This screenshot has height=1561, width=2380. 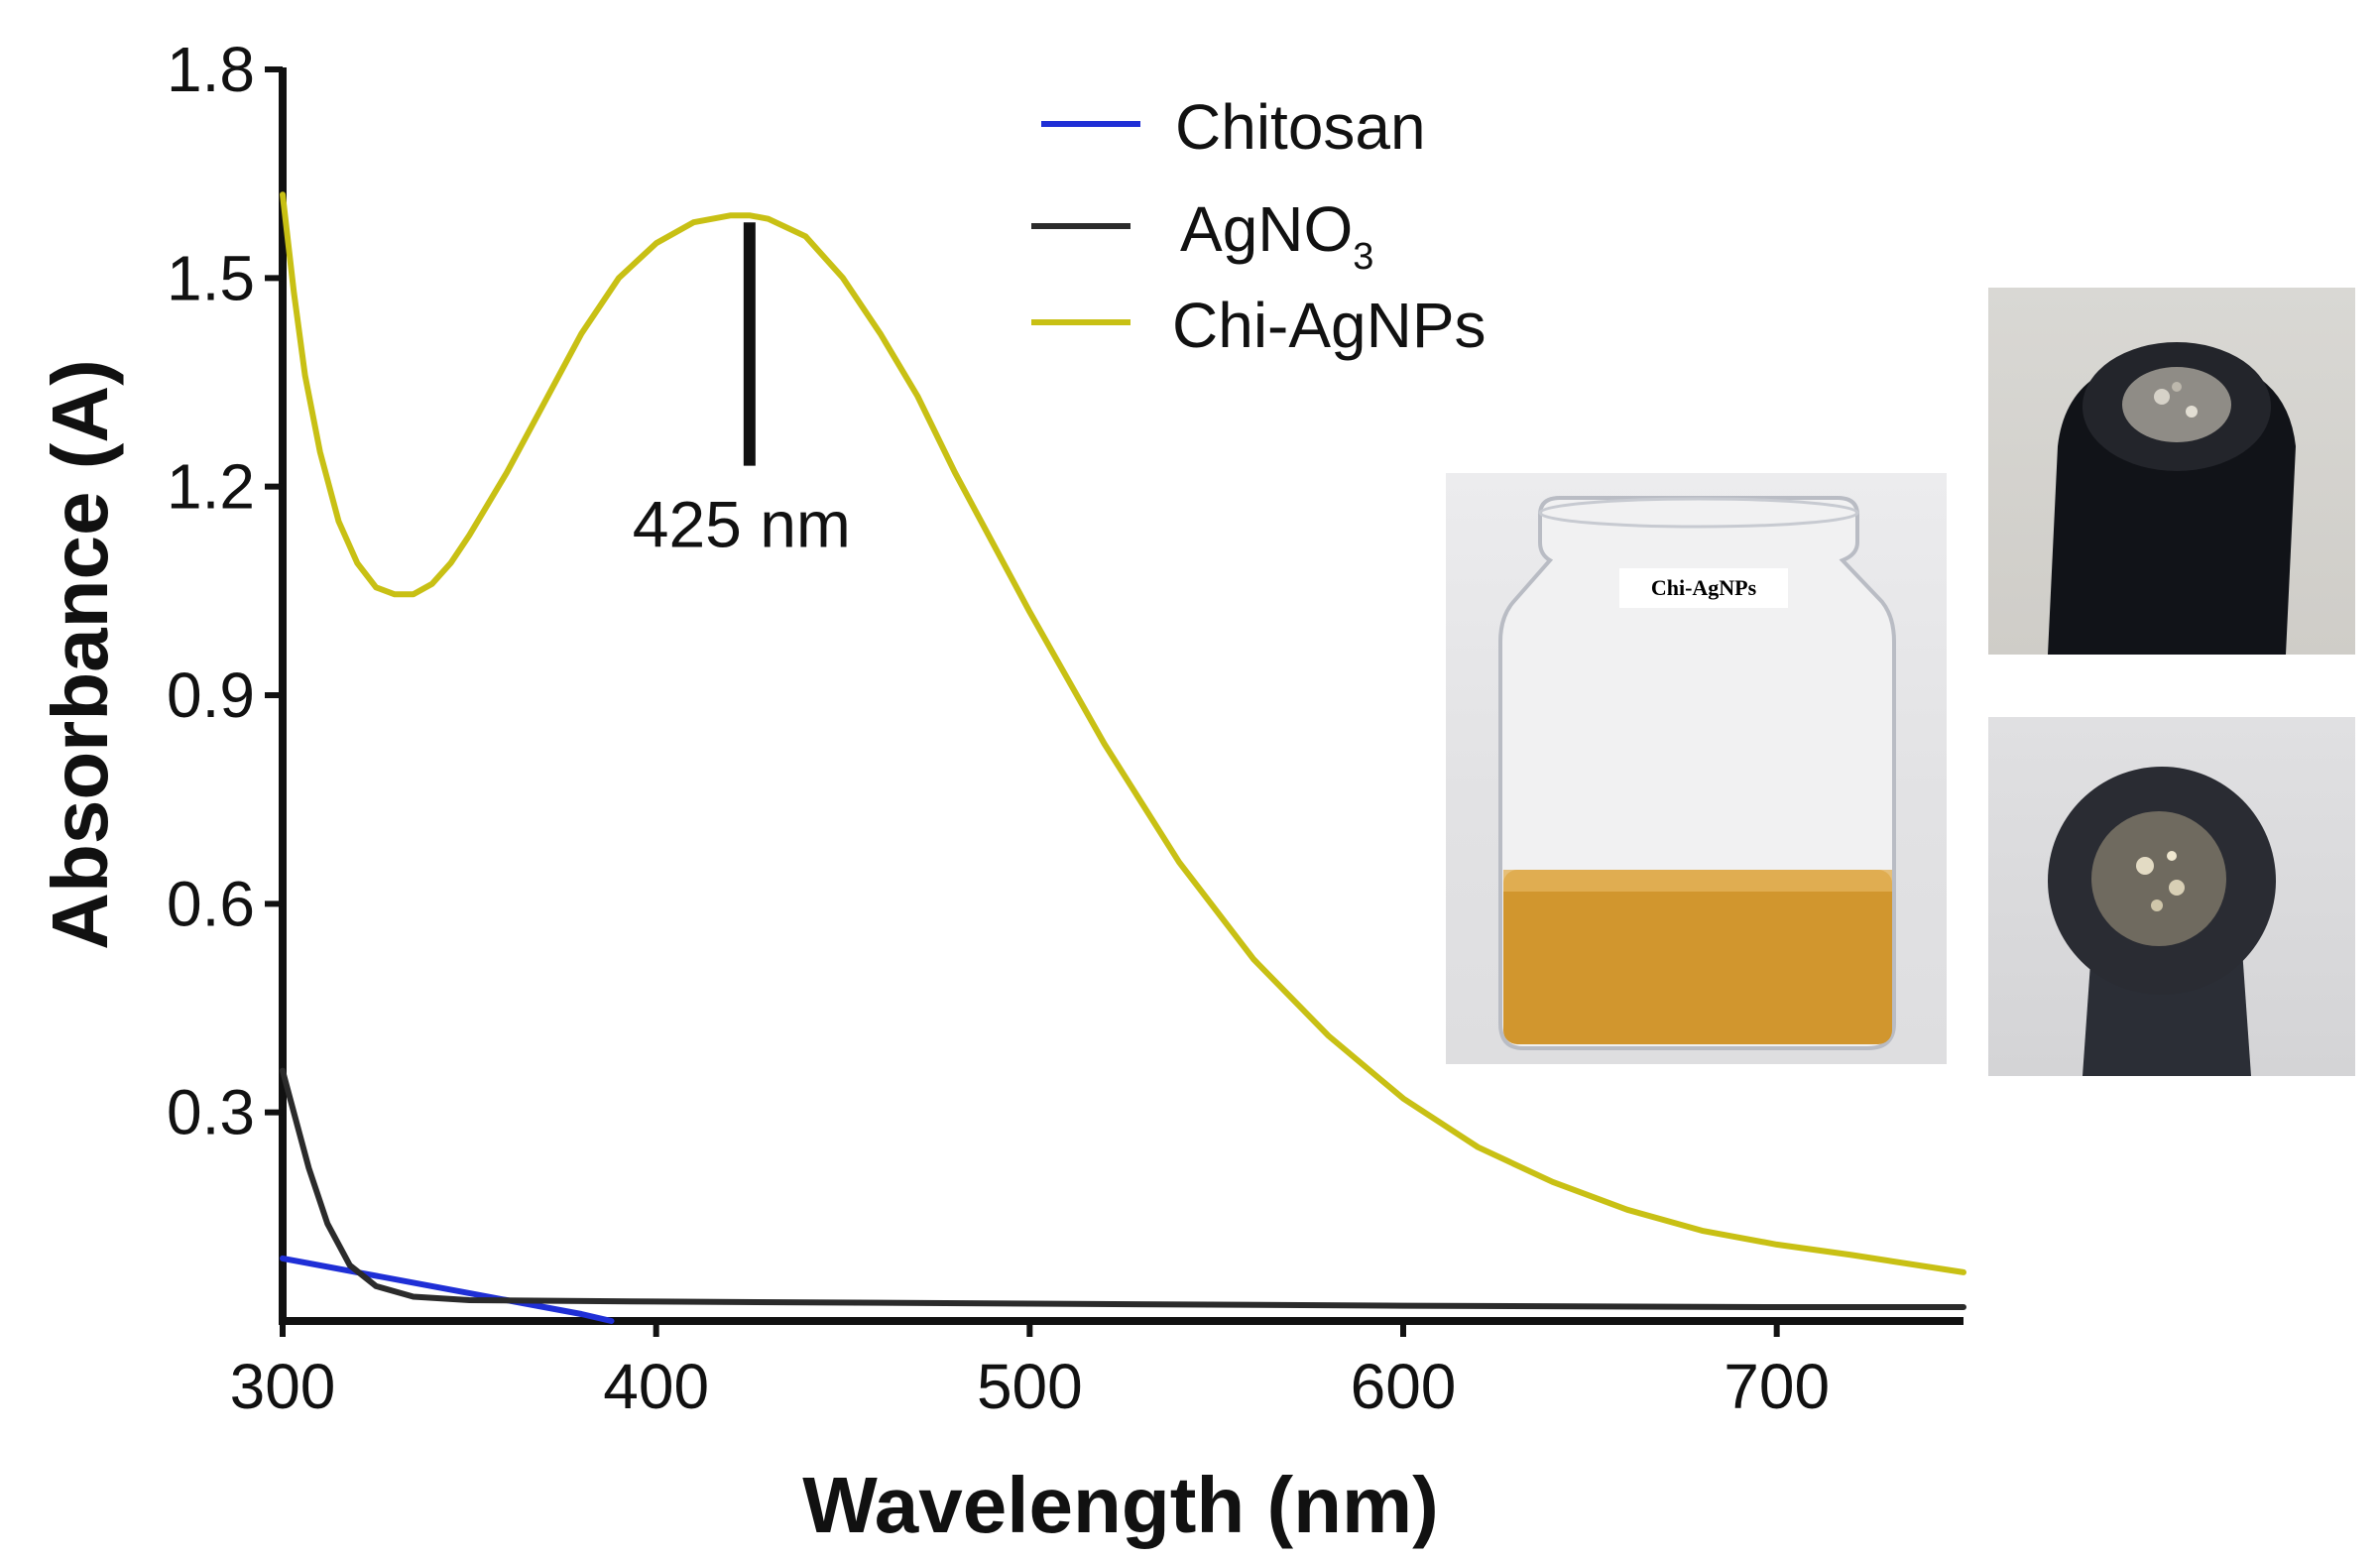 What do you see at coordinates (1703, 588) in the screenshot?
I see `vial-label: Chi-AgNPs` at bounding box center [1703, 588].